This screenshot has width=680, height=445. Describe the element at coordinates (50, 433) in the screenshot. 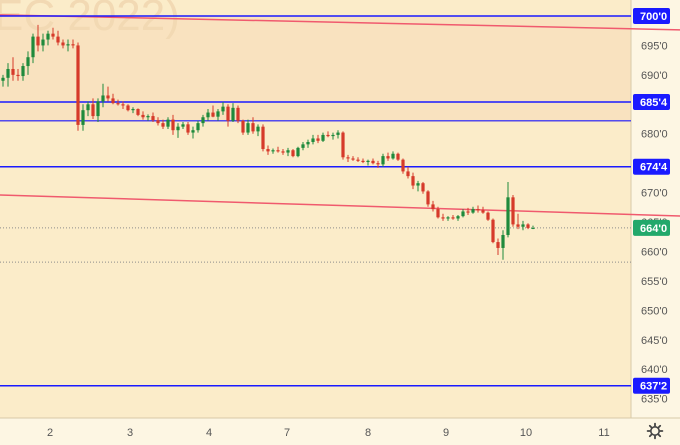

I see `time-tick-label: 2` at that location.